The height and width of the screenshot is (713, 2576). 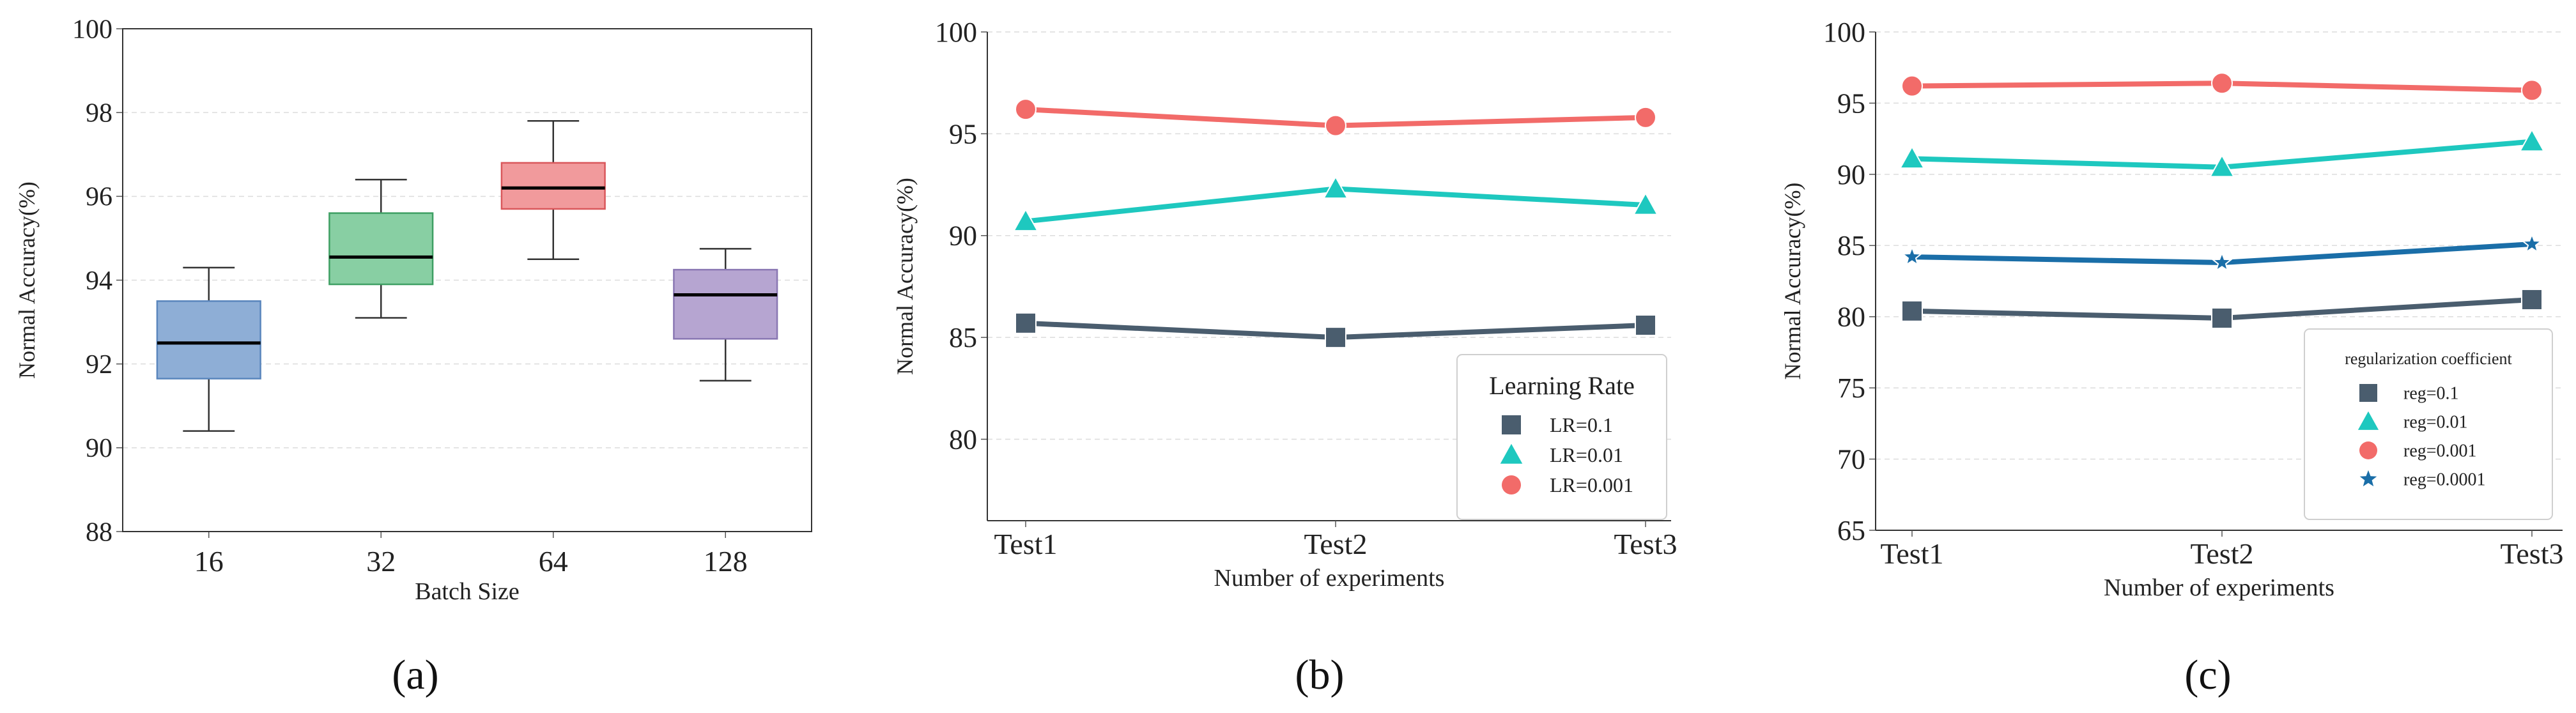 What do you see at coordinates (415, 675) in the screenshot?
I see `panel-label: (a)` at bounding box center [415, 675].